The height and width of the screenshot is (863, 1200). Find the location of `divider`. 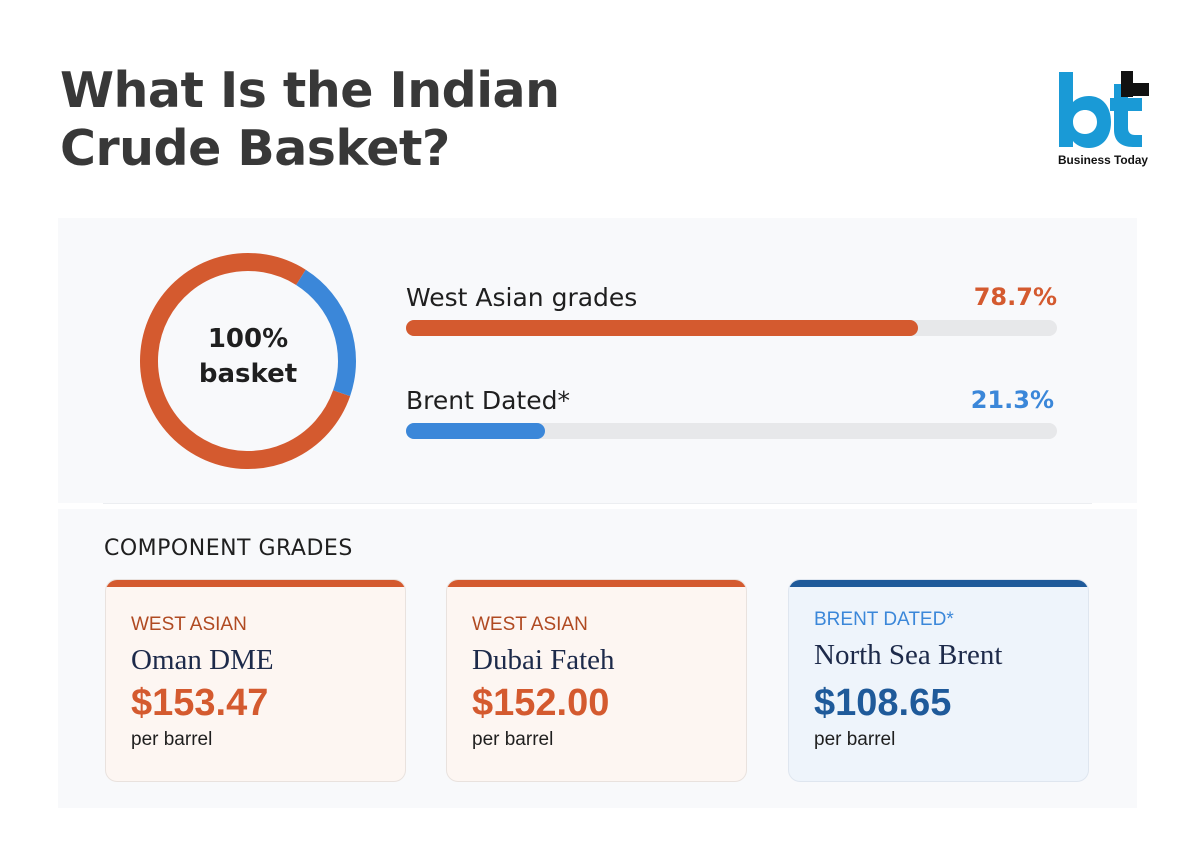

divider is located at coordinates (597, 503).